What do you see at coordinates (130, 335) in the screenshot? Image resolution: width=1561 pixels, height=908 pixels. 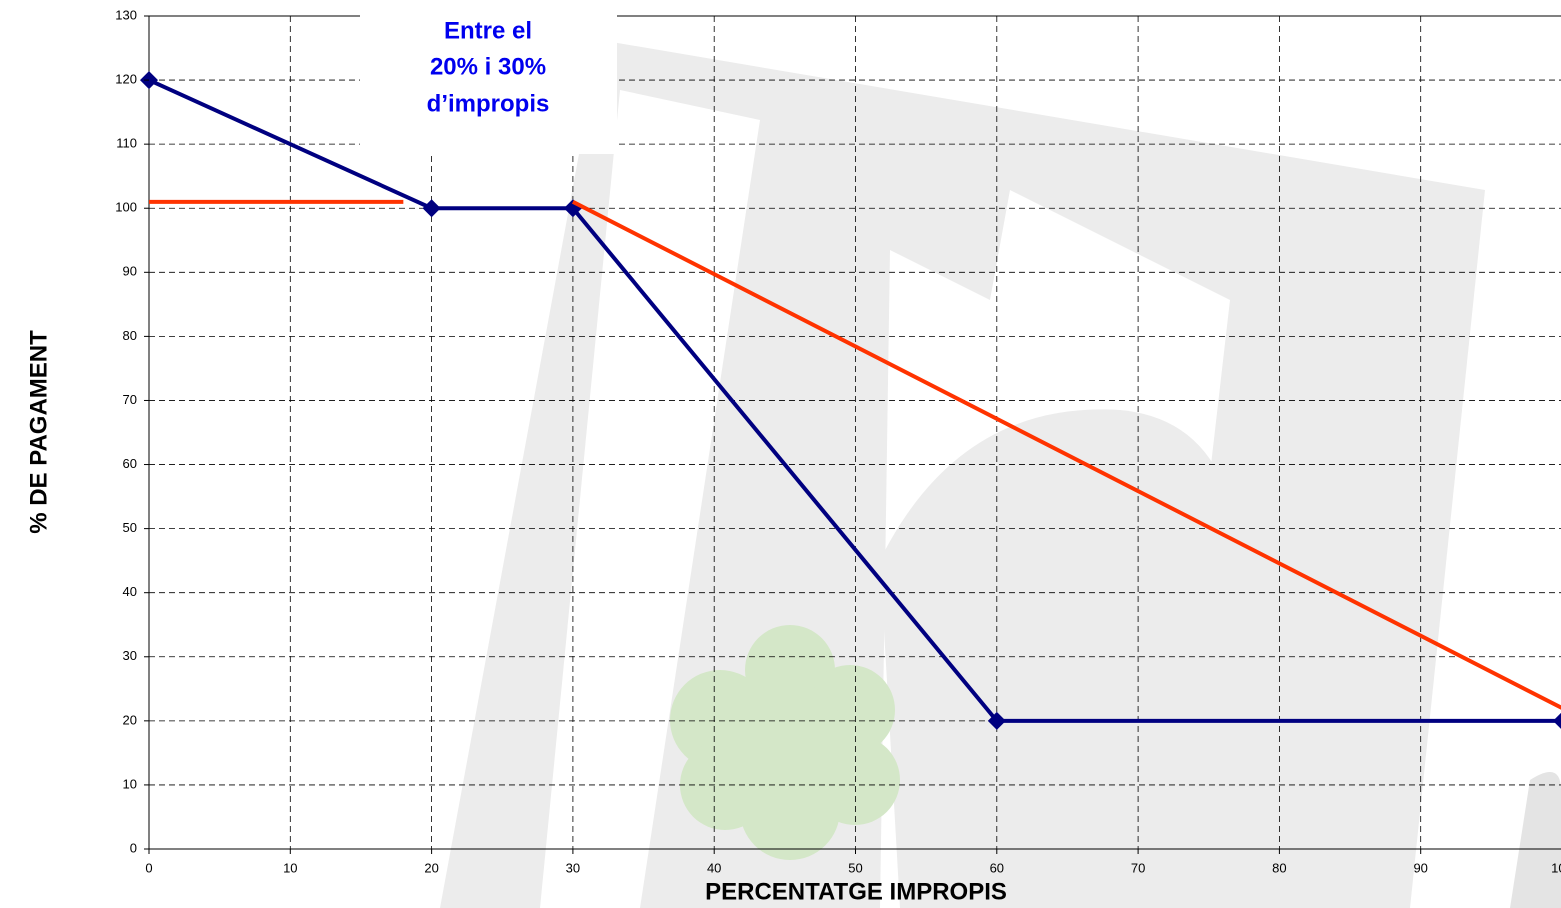 I see `y-tick-label: 80` at bounding box center [130, 335].